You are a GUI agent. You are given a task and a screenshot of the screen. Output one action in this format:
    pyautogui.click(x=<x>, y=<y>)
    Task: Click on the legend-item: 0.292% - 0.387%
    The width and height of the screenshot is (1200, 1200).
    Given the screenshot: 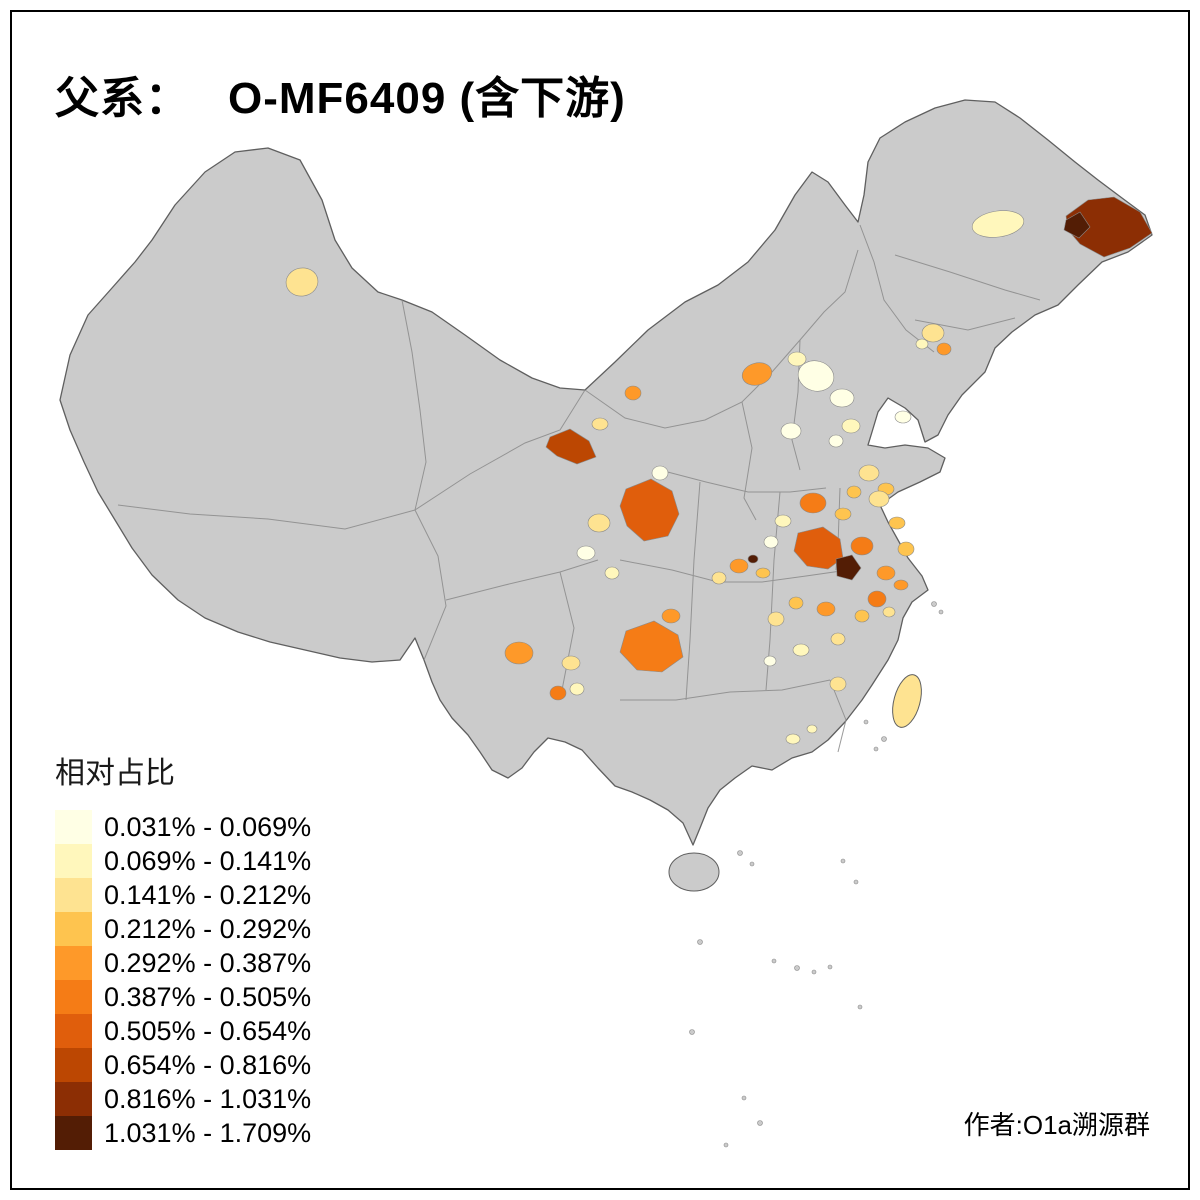 What is the action you would take?
    pyautogui.click(x=183, y=963)
    